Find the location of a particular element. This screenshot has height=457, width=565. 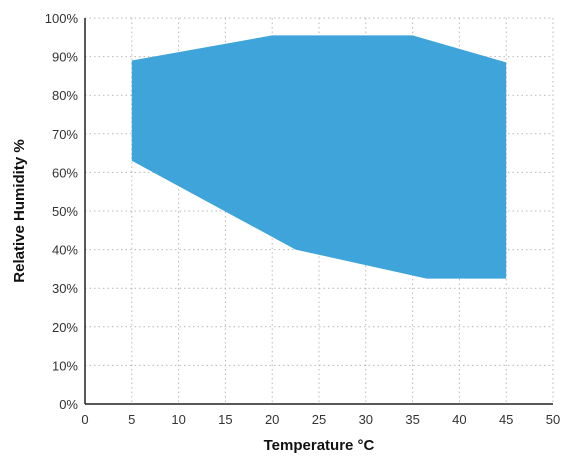

y-tick-label: 10% is located at coordinates (65, 365).